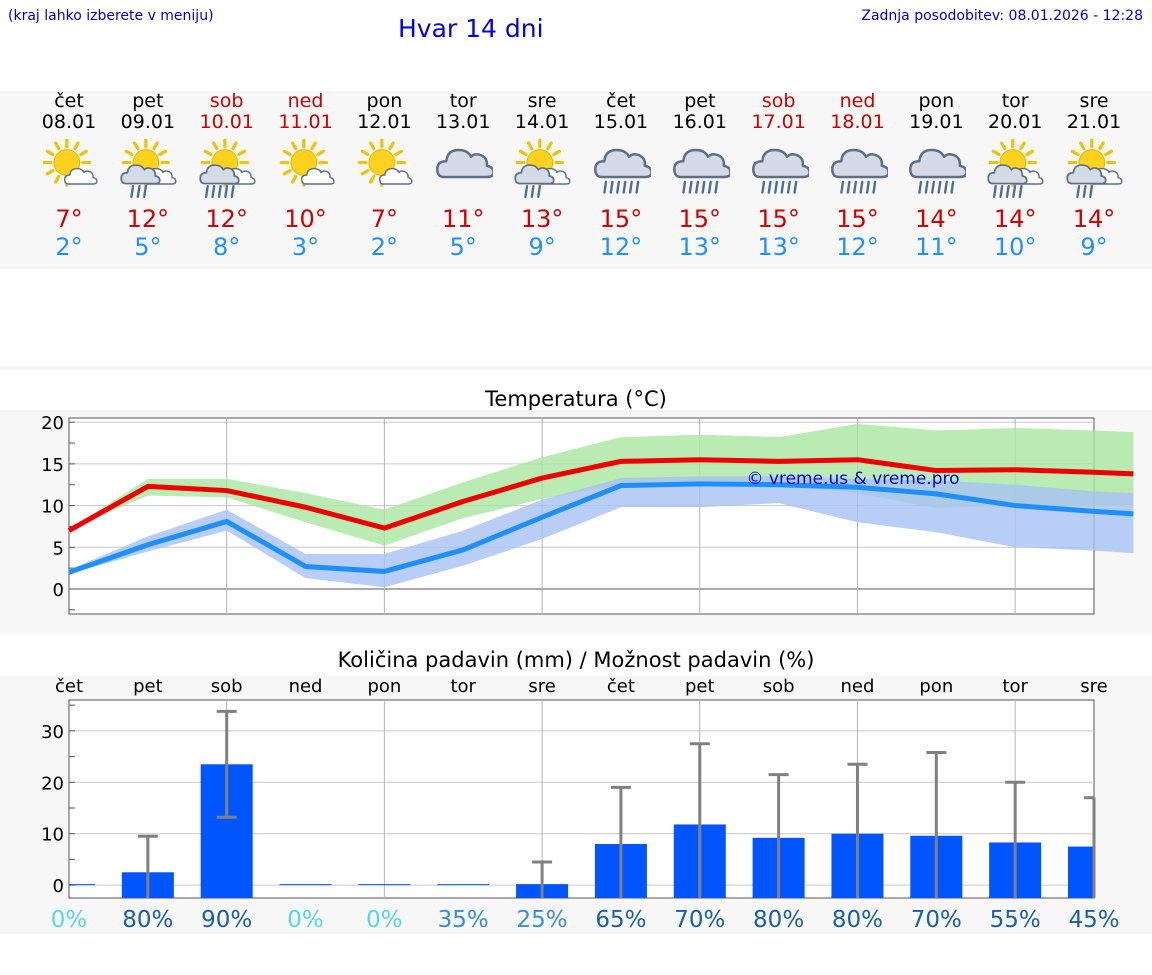 Image resolution: width=1152 pixels, height=975 pixels. Describe the element at coordinates (111, 16) in the screenshot. I see `location-hint: (kraj lahko izberete v meniju)` at that location.